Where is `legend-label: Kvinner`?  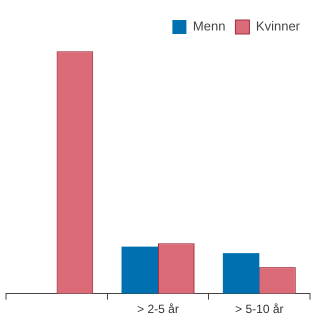 legend-label: Kvinner is located at coordinates (278, 26).